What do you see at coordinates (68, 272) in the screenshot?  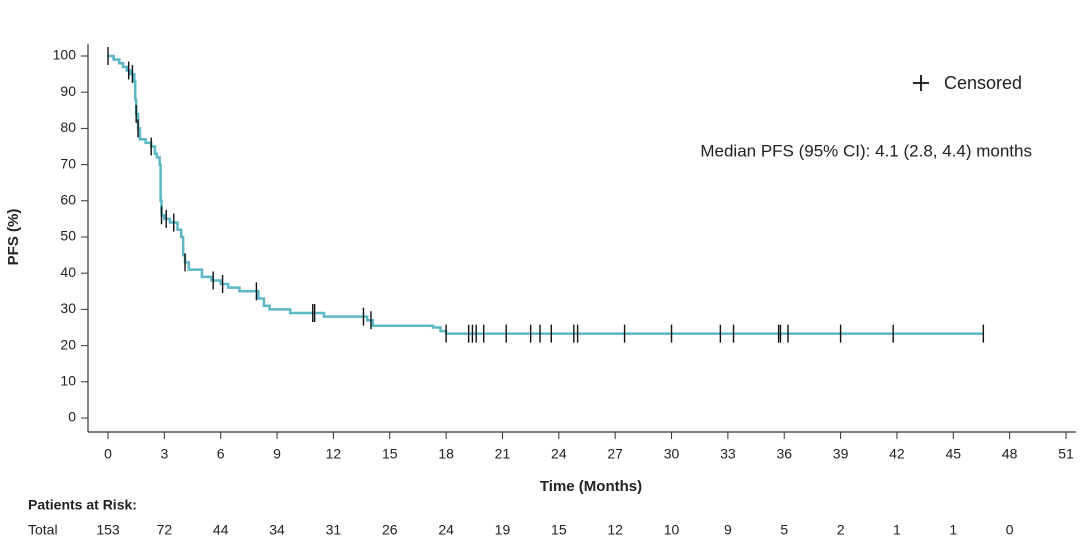 I see `y-tick-label: 40` at bounding box center [68, 272].